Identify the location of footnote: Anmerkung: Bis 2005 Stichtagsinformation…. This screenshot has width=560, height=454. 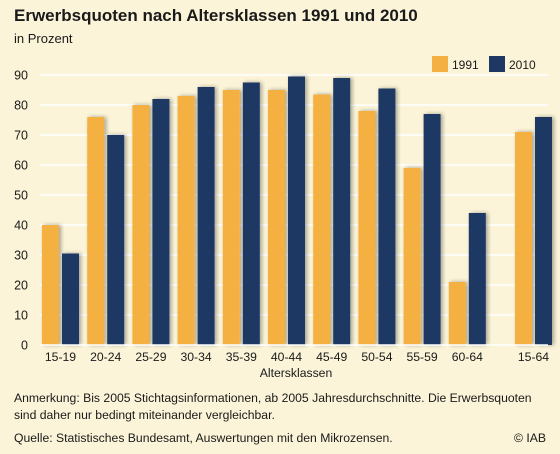
(273, 406).